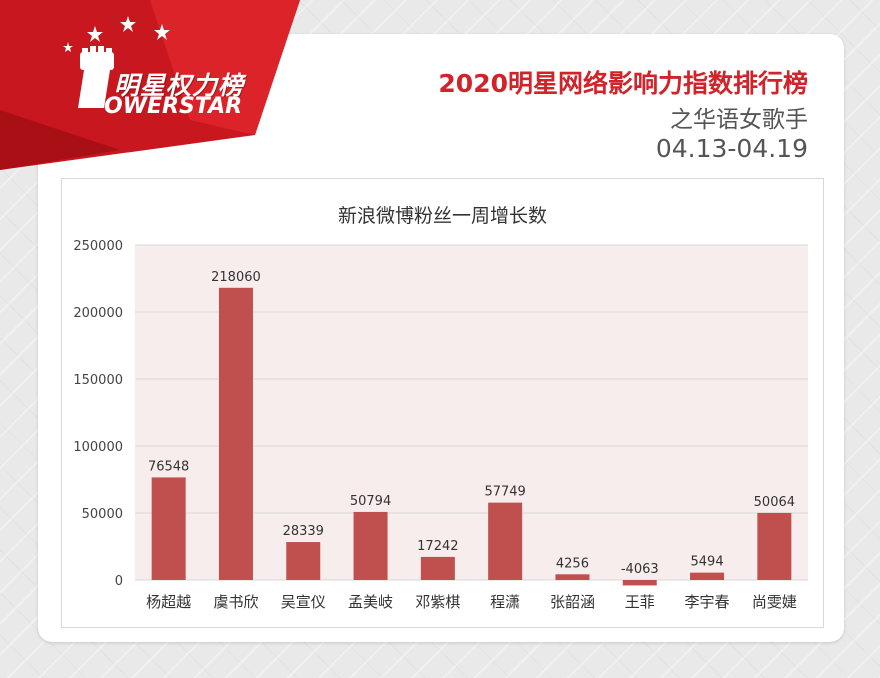 The height and width of the screenshot is (678, 880). I want to click on bar-杨超越, so click(168, 528).